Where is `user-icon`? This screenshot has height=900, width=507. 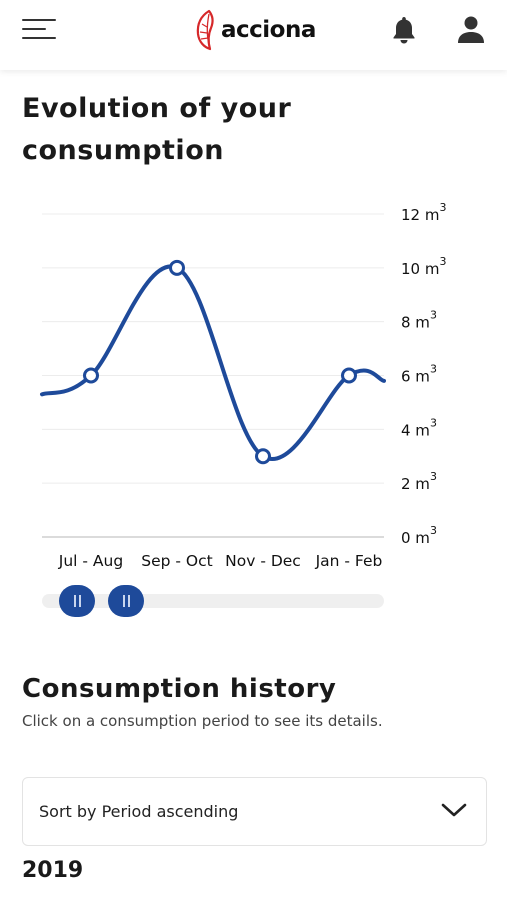
user-icon is located at coordinates (471, 30).